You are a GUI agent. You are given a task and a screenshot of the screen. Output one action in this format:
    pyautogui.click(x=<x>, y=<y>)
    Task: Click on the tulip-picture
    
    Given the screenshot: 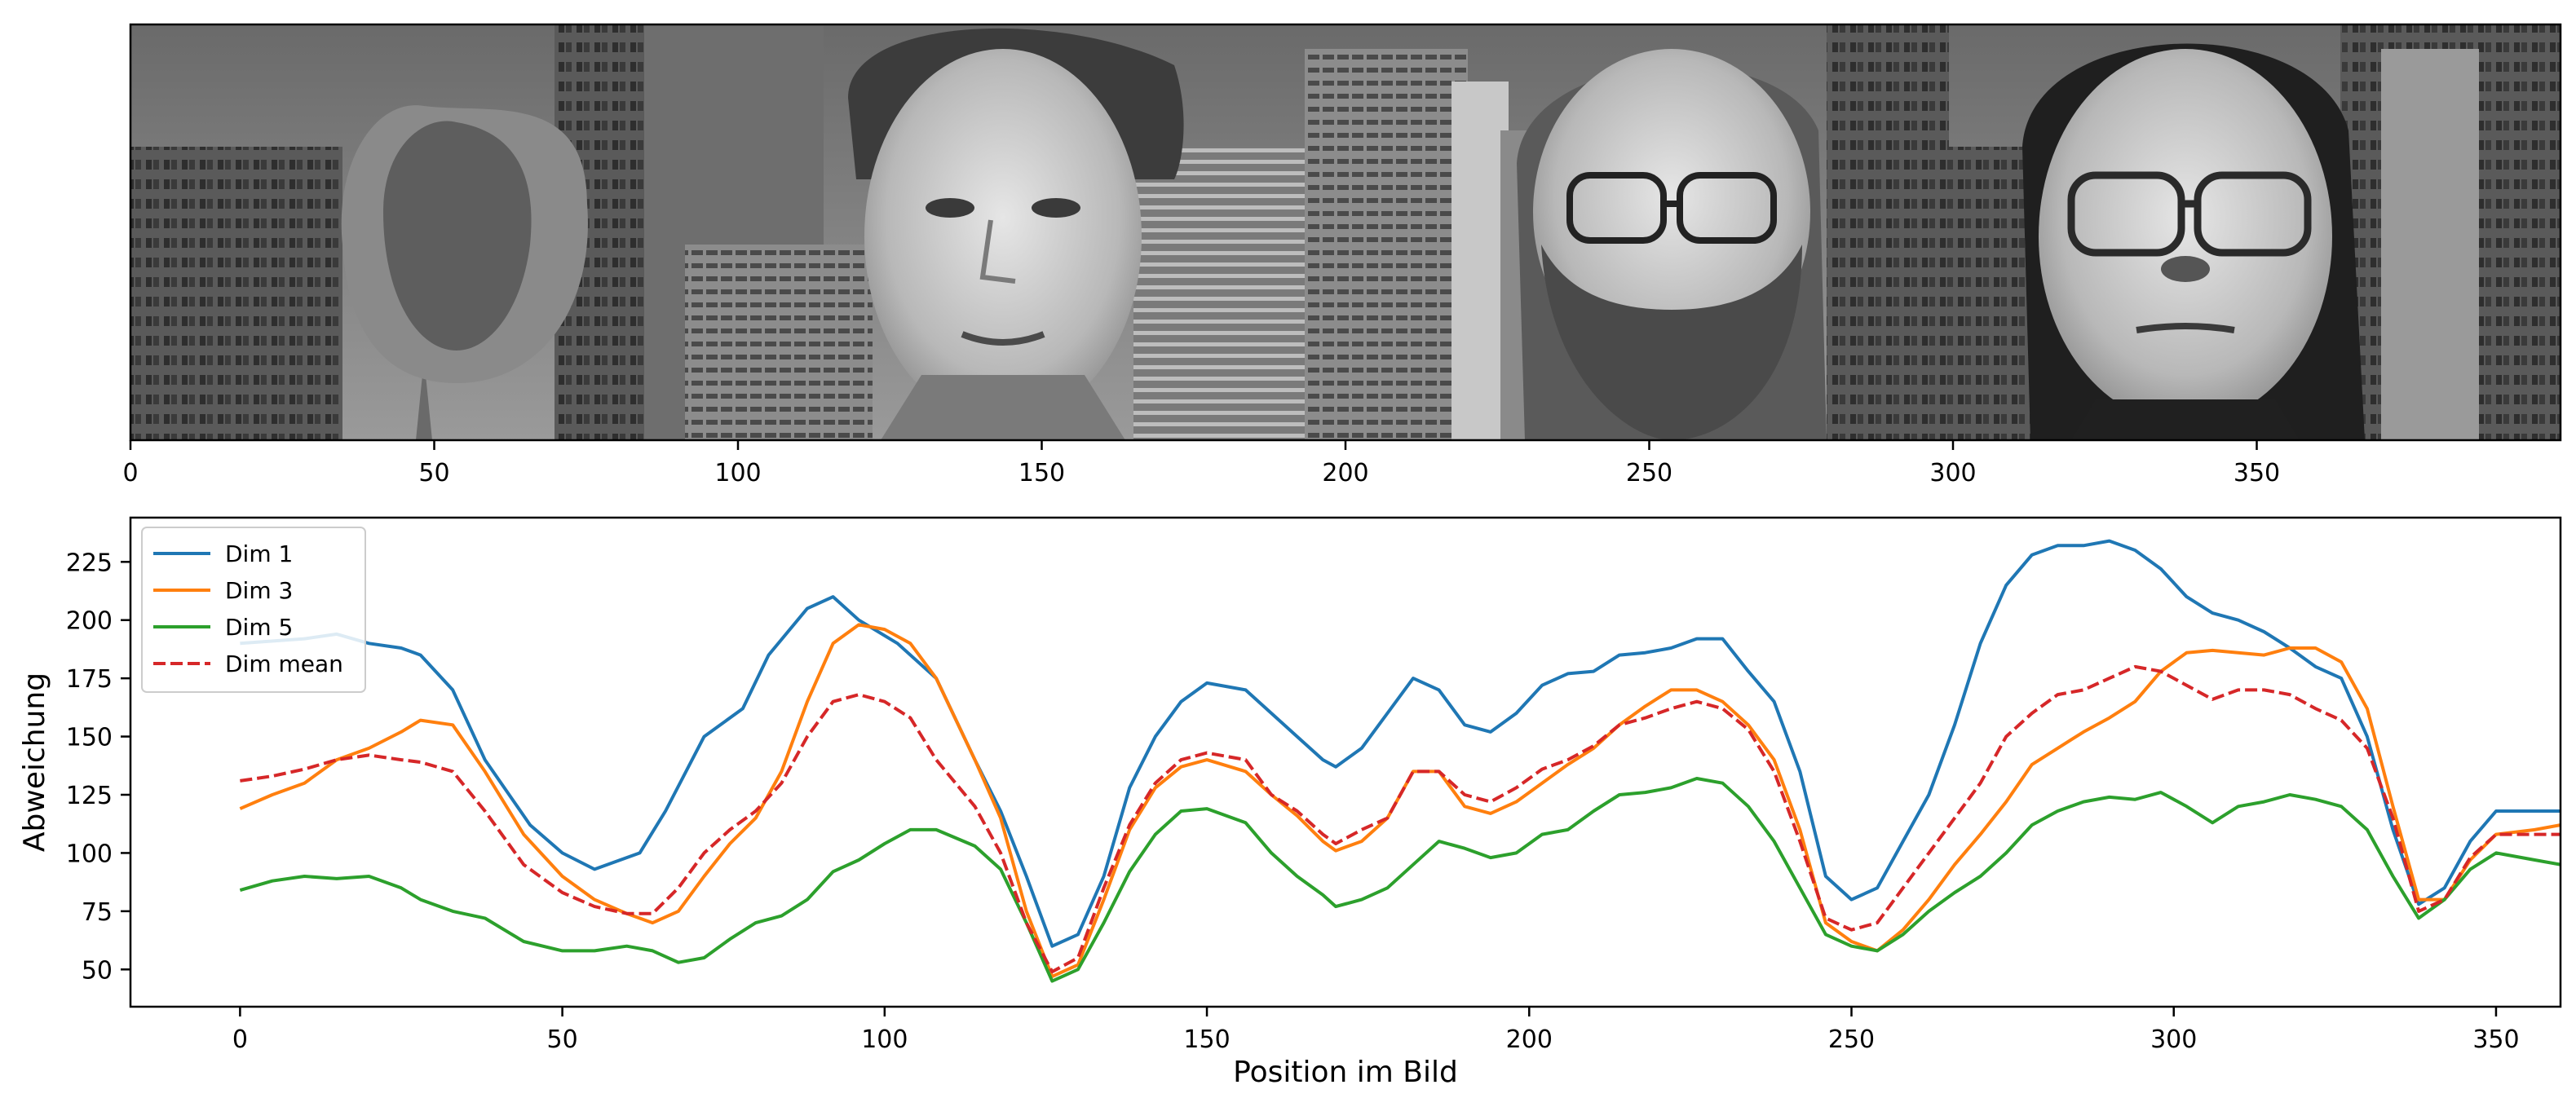 What is the action you would take?
    pyautogui.click(x=464, y=272)
    